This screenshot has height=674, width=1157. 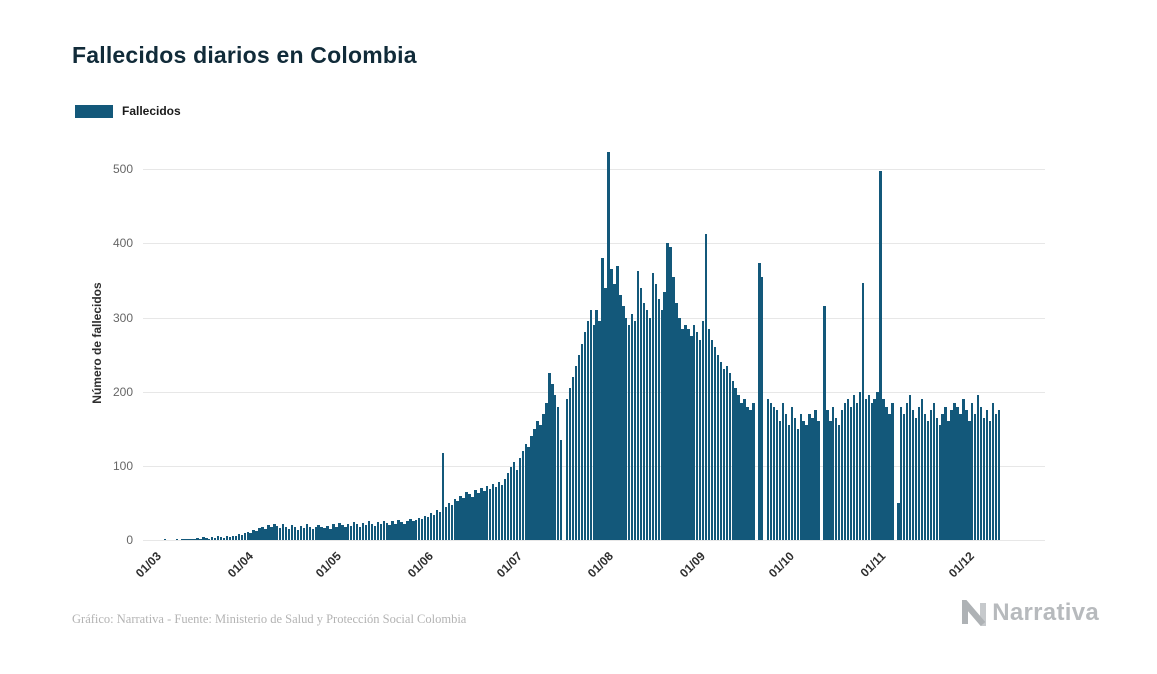 What do you see at coordinates (97, 343) in the screenshot?
I see `y-axis-title: Número de fallecidos` at bounding box center [97, 343].